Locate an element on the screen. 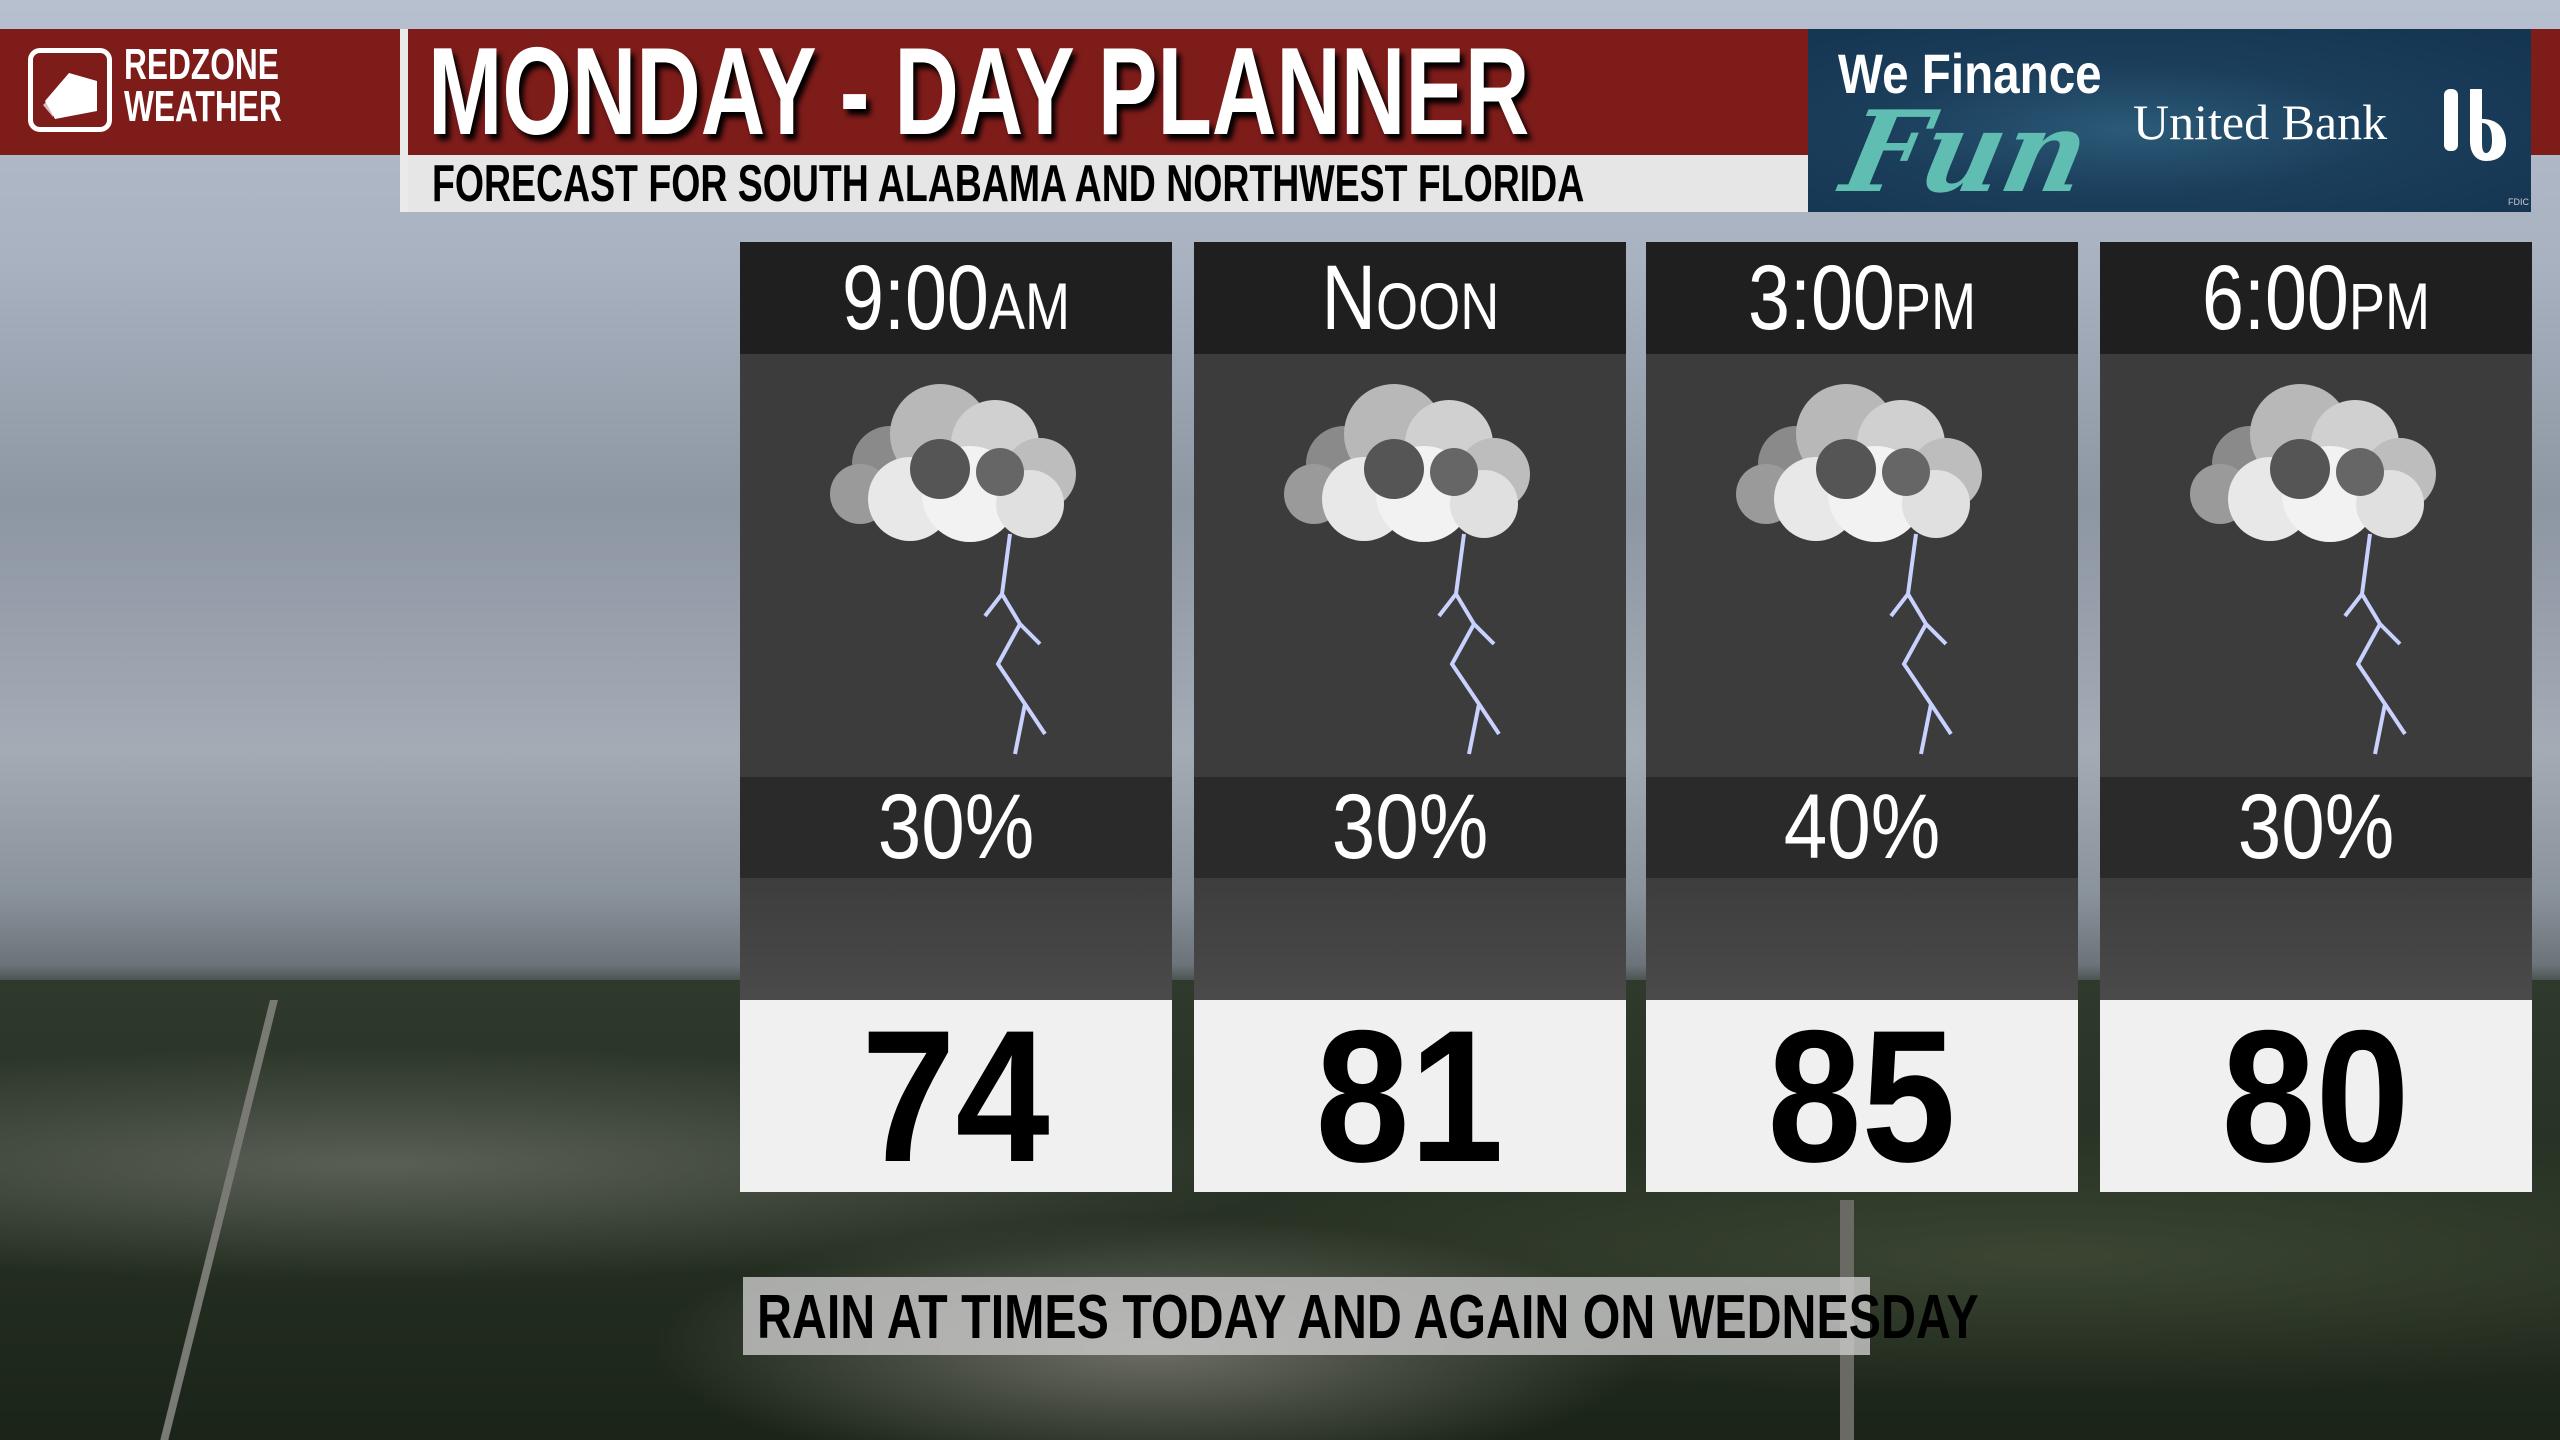 Image resolution: width=2560 pixels, height=1440 pixels. sponsor-tagline: We Finance is located at coordinates (1970, 73).